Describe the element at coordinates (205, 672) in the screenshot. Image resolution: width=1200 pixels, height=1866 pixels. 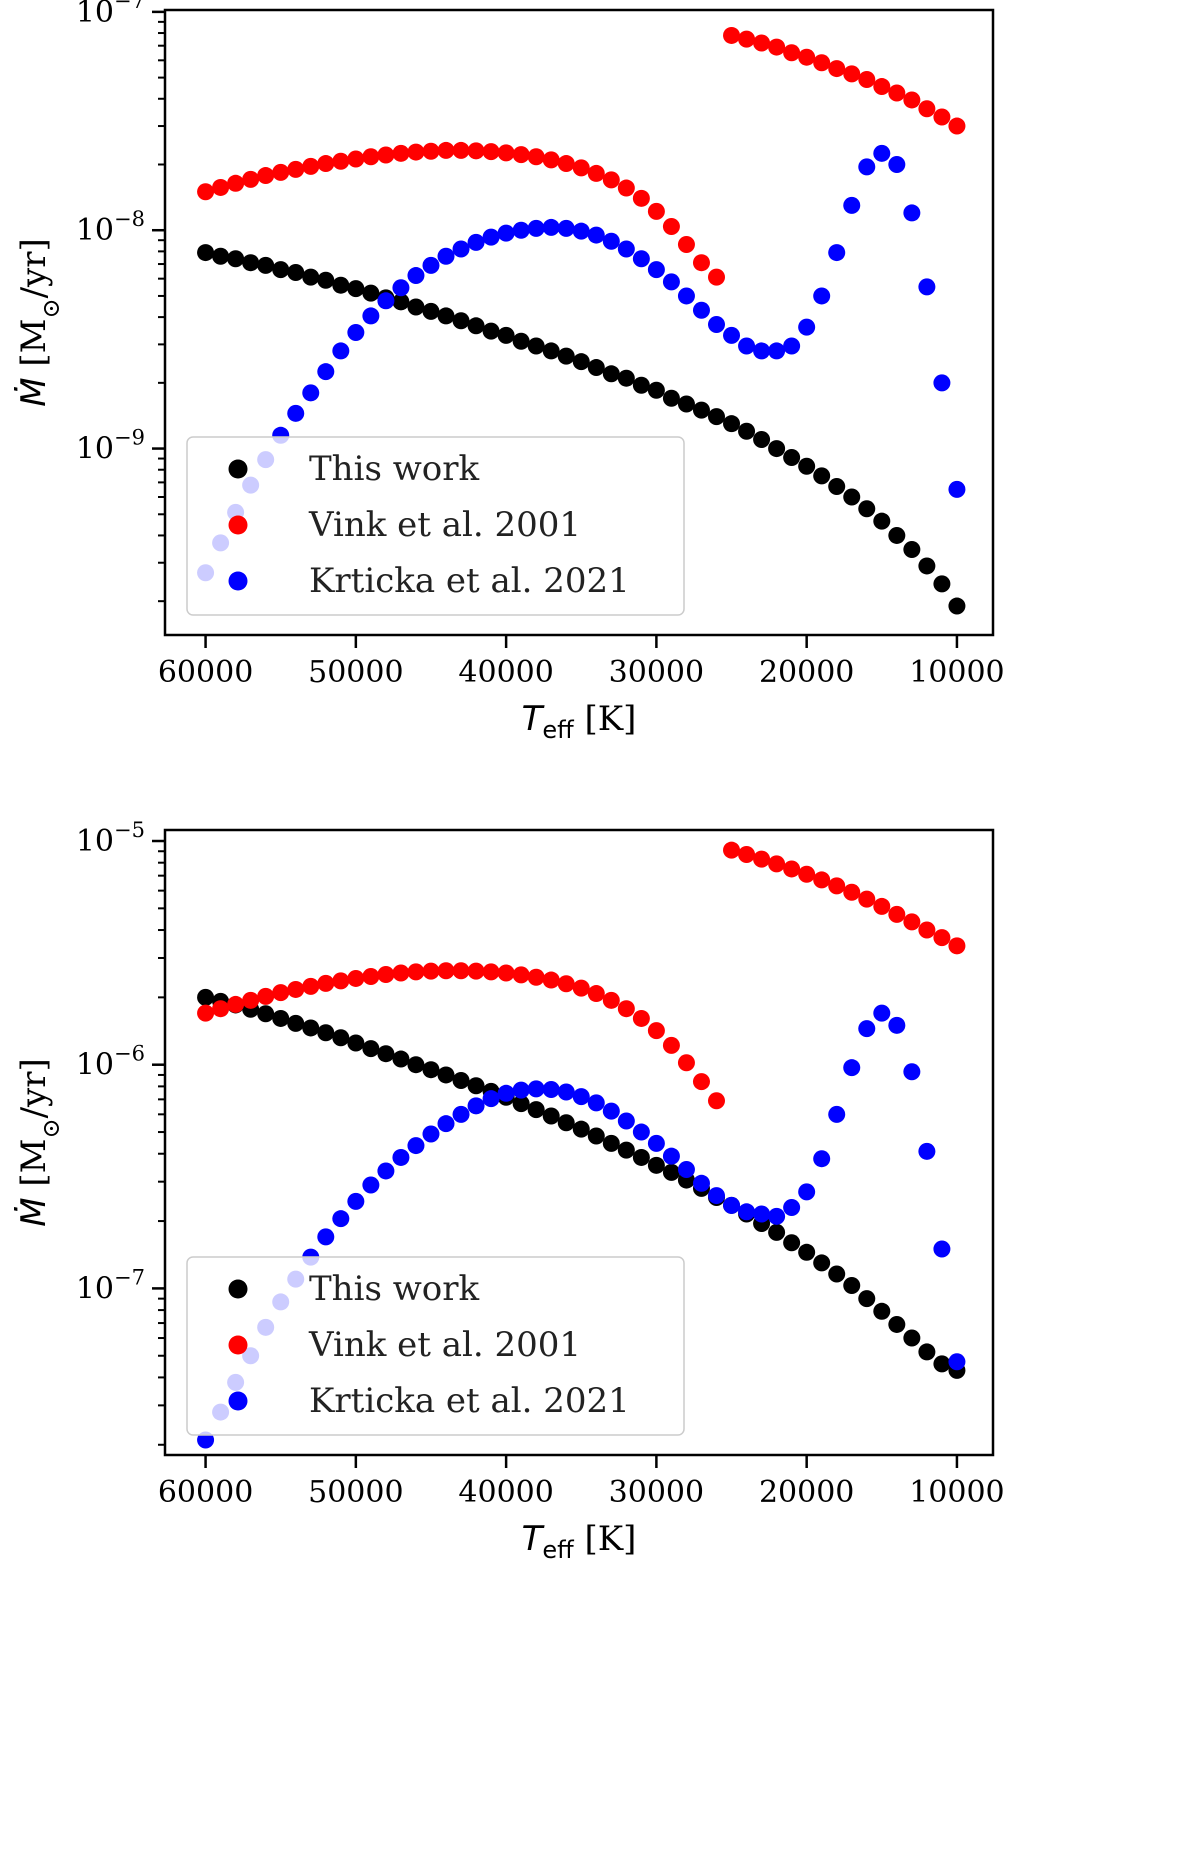
I see `x-tick-label: 60000` at that location.